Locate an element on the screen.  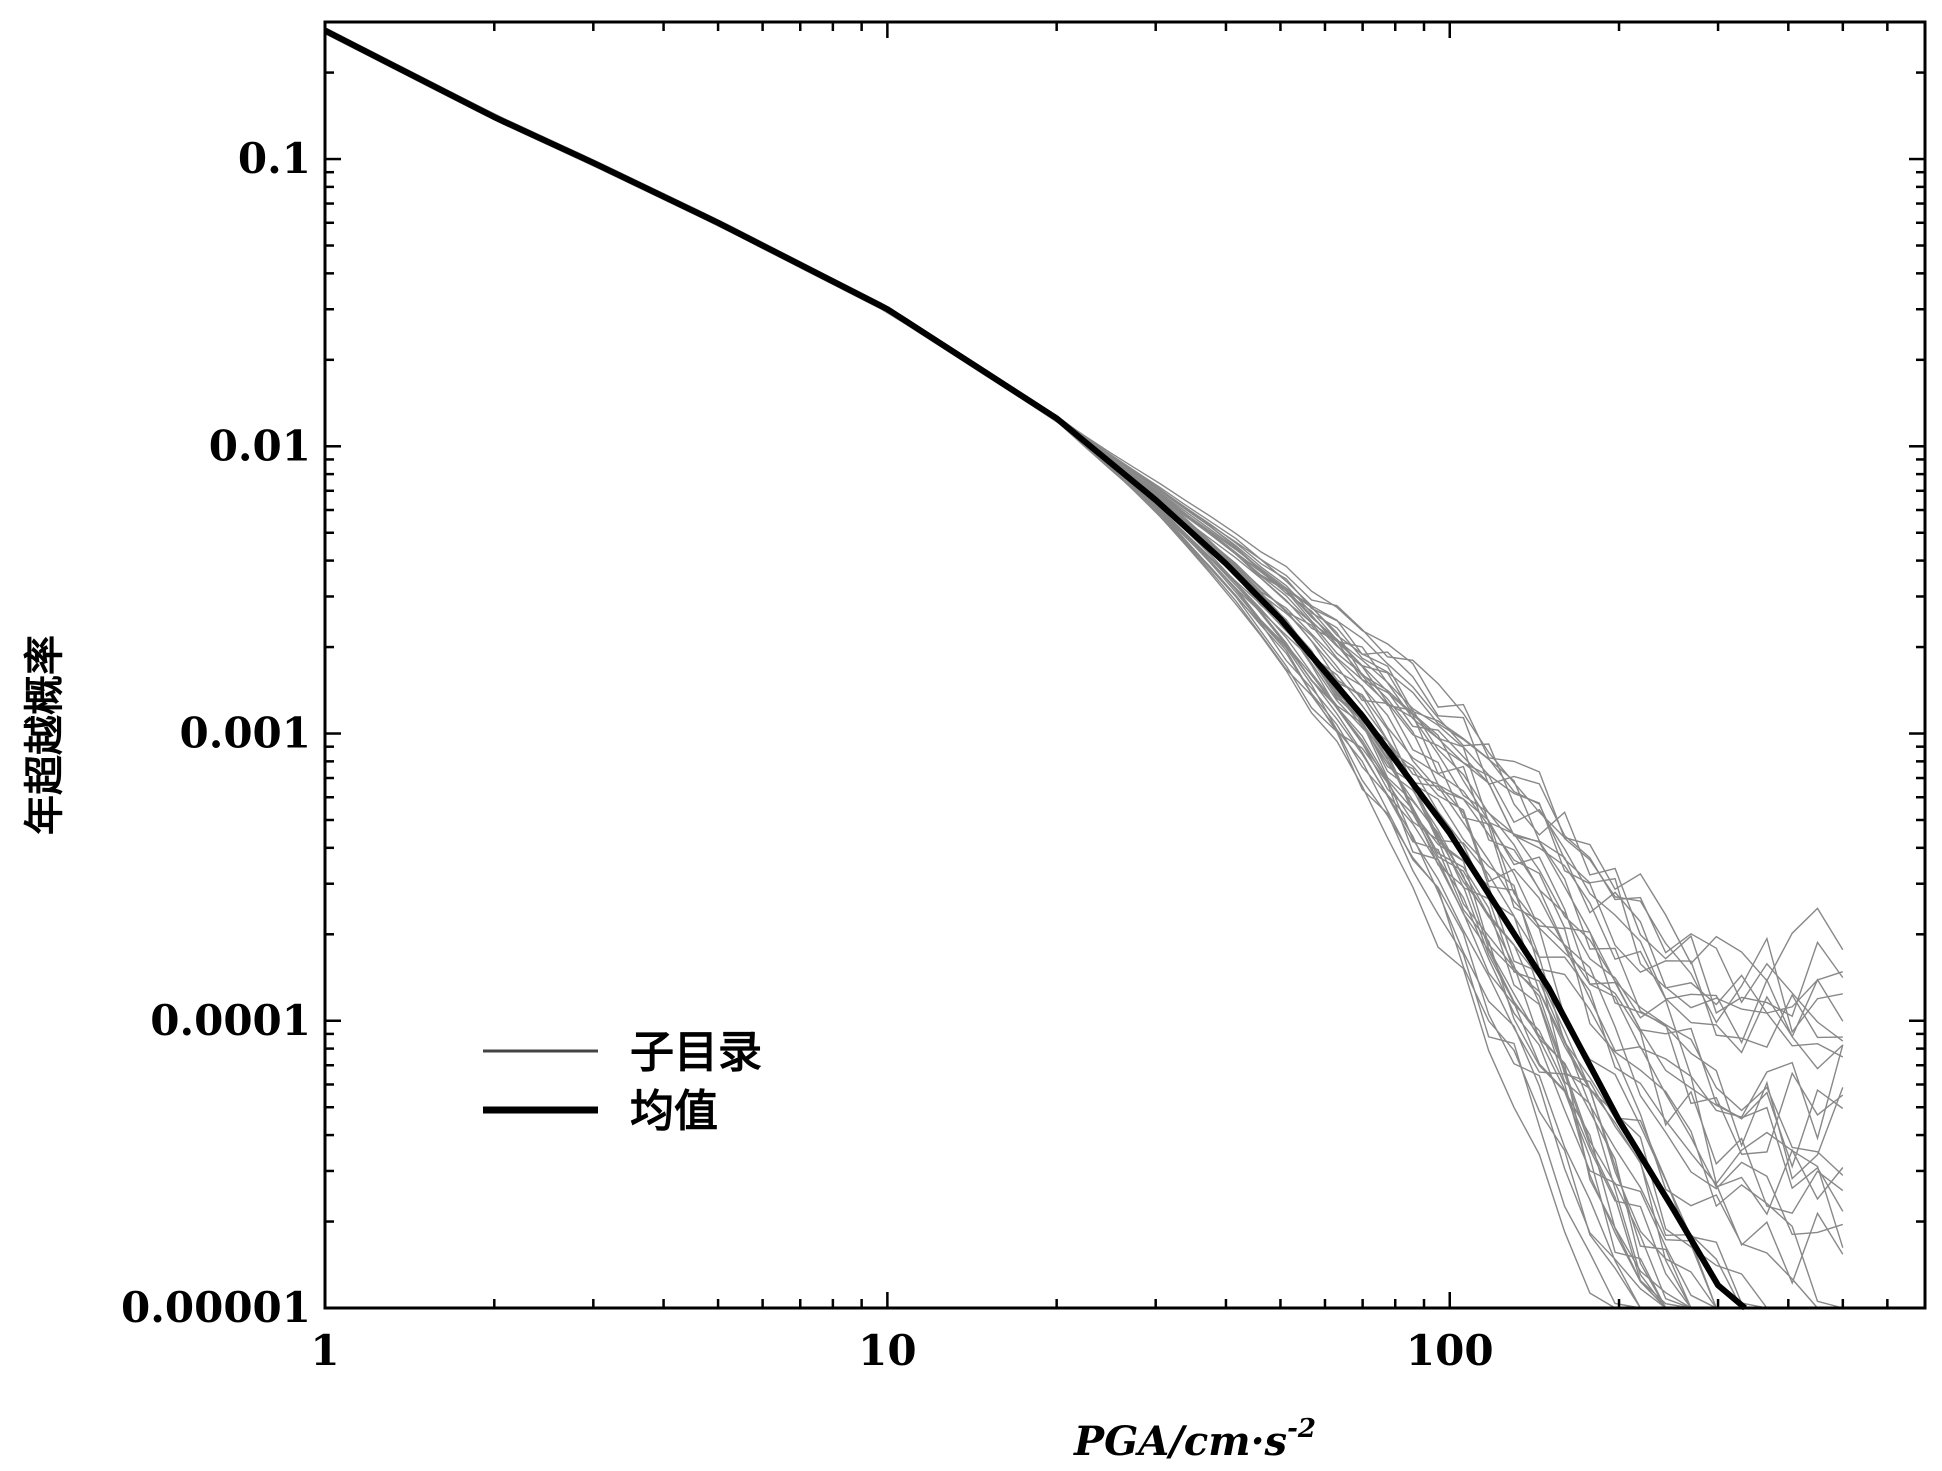
y-tick-label: 0.001 is located at coordinates (245, 733).